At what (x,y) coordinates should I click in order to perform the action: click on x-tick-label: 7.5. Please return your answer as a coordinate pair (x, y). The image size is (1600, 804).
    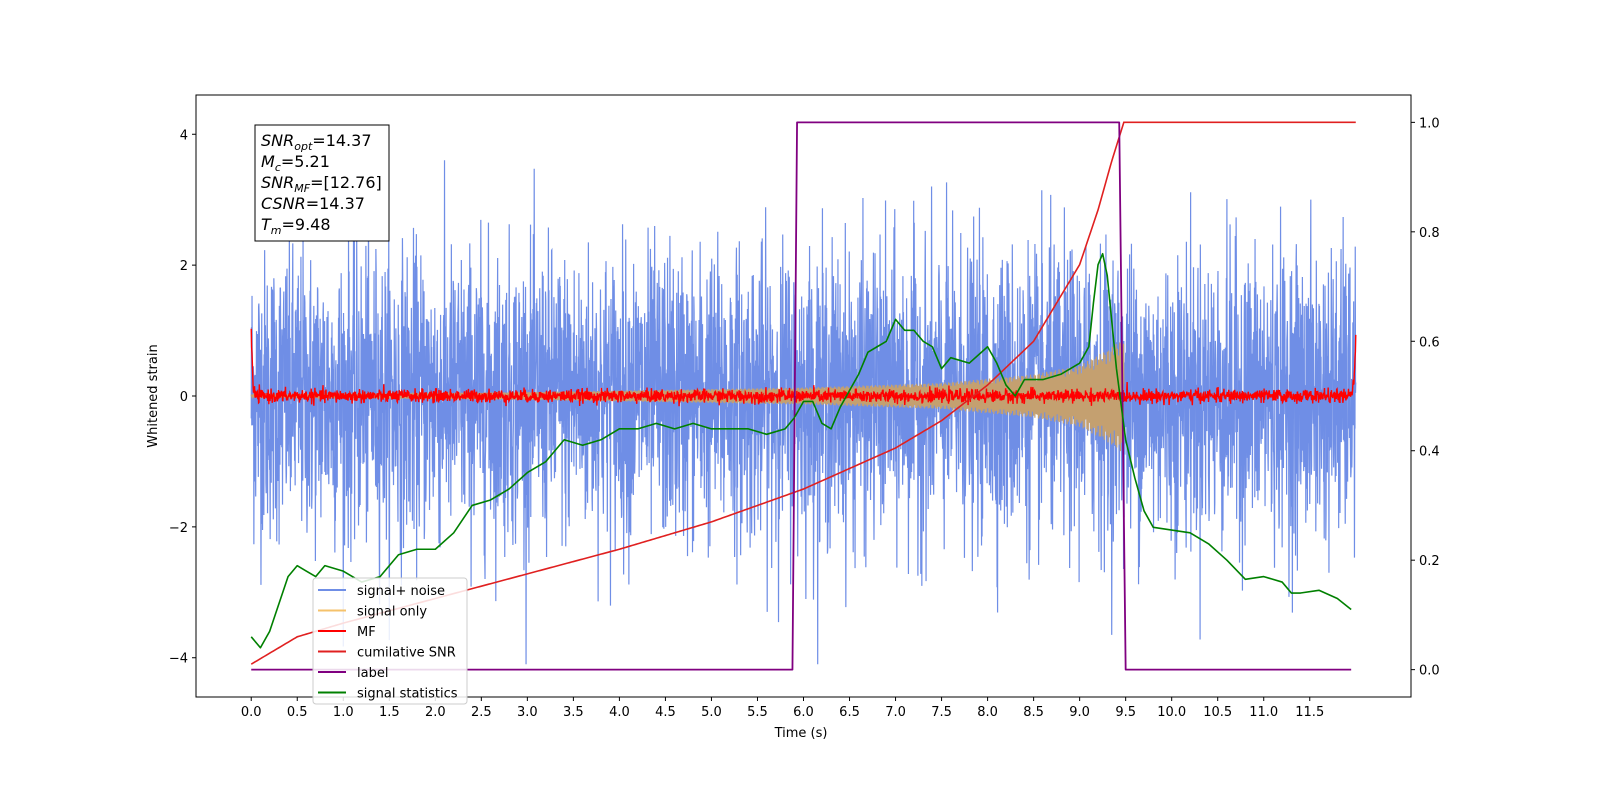
    Looking at the image, I should click on (941, 712).